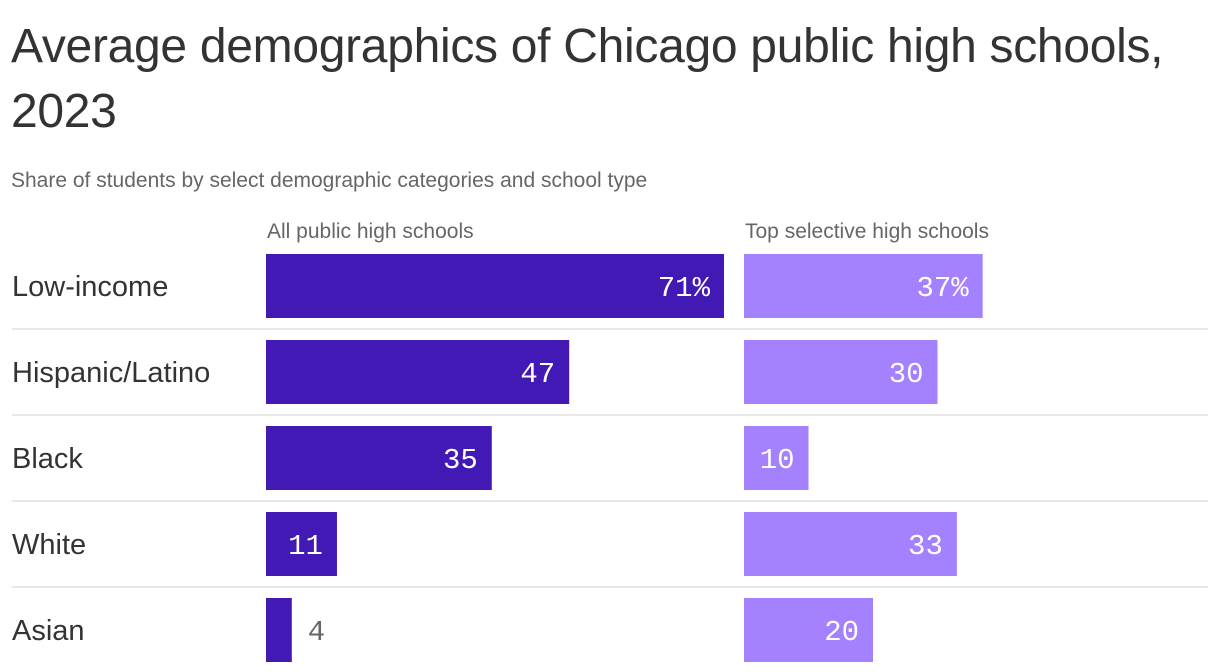 This screenshot has width=1220, height=672. What do you see at coordinates (942, 288) in the screenshot?
I see `data-label: 37%` at bounding box center [942, 288].